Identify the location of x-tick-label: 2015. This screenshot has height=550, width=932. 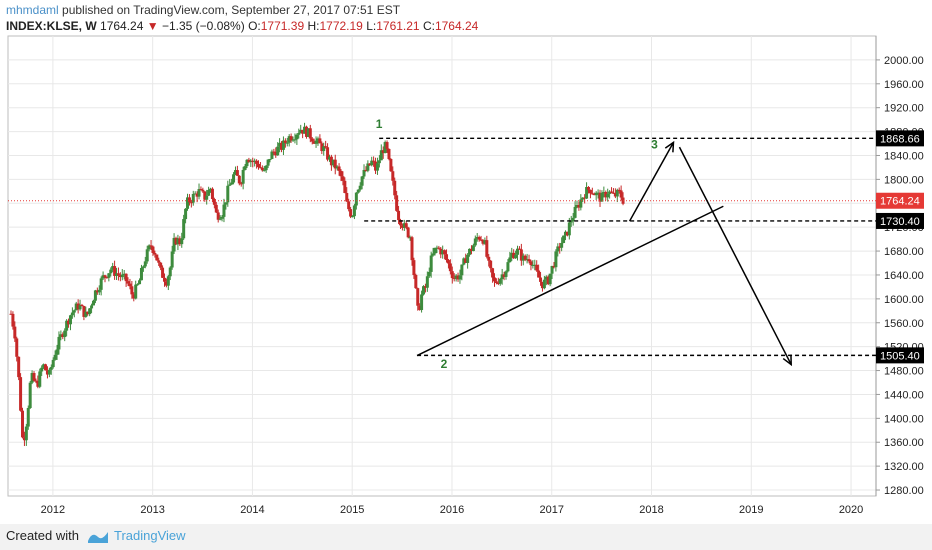
(352, 510).